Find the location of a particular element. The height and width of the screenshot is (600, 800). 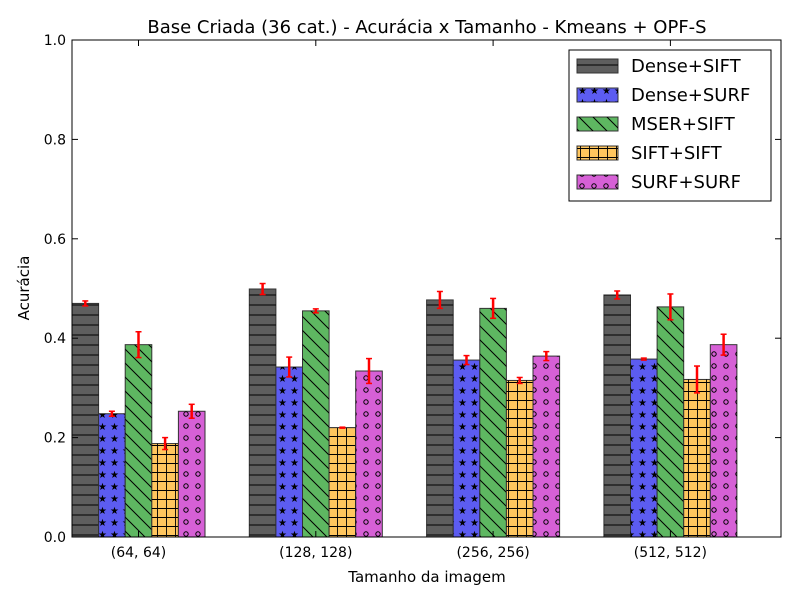

bar-dense-sift-1-hatch is located at coordinates (262, 412).